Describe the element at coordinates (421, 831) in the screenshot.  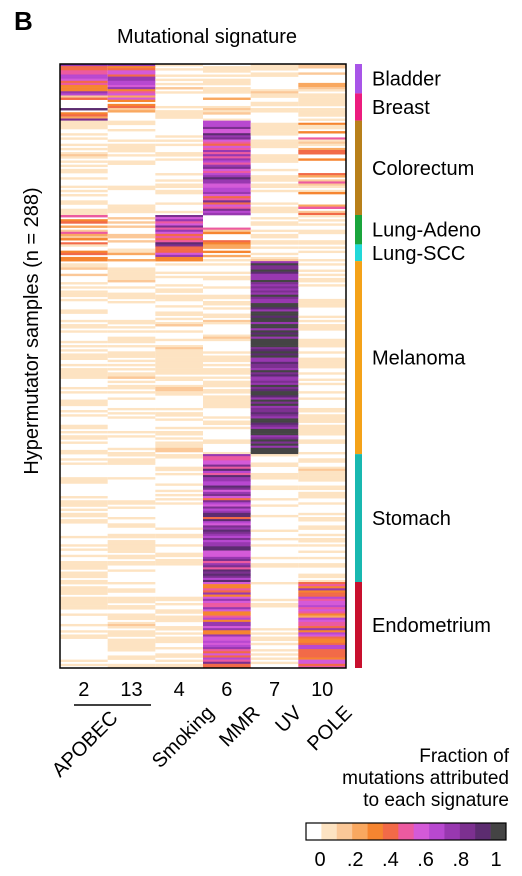
I see `colorbar-swatch` at that location.